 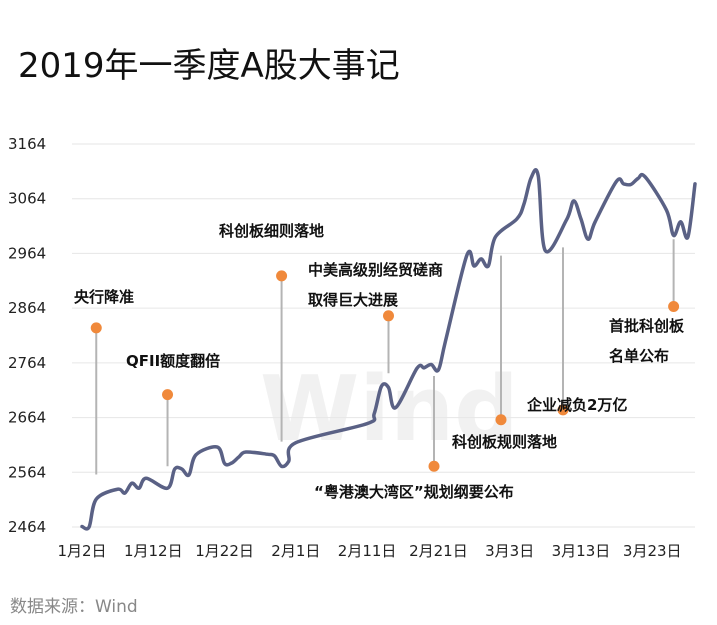 I want to click on annotation-label-line2: 名单公布, so click(x=639, y=356).